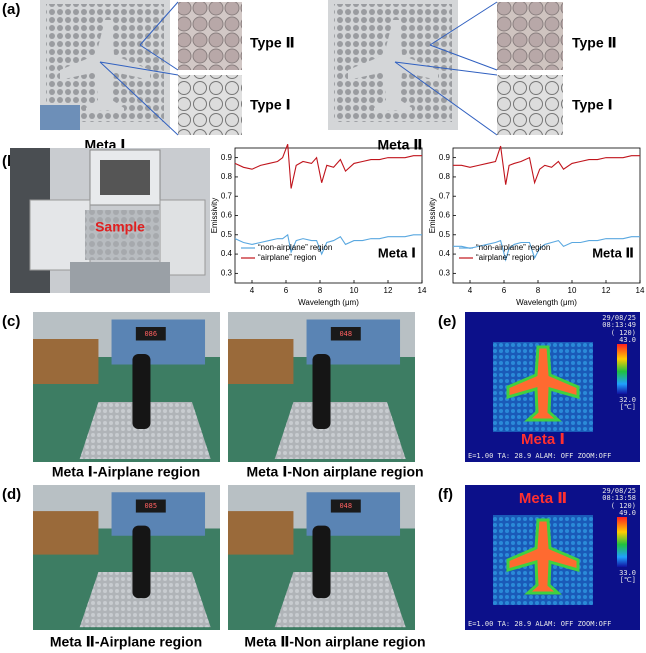  What do you see at coordinates (543, 439) in the screenshot?
I see `ir-name: Meta Ⅰ` at bounding box center [543, 439].